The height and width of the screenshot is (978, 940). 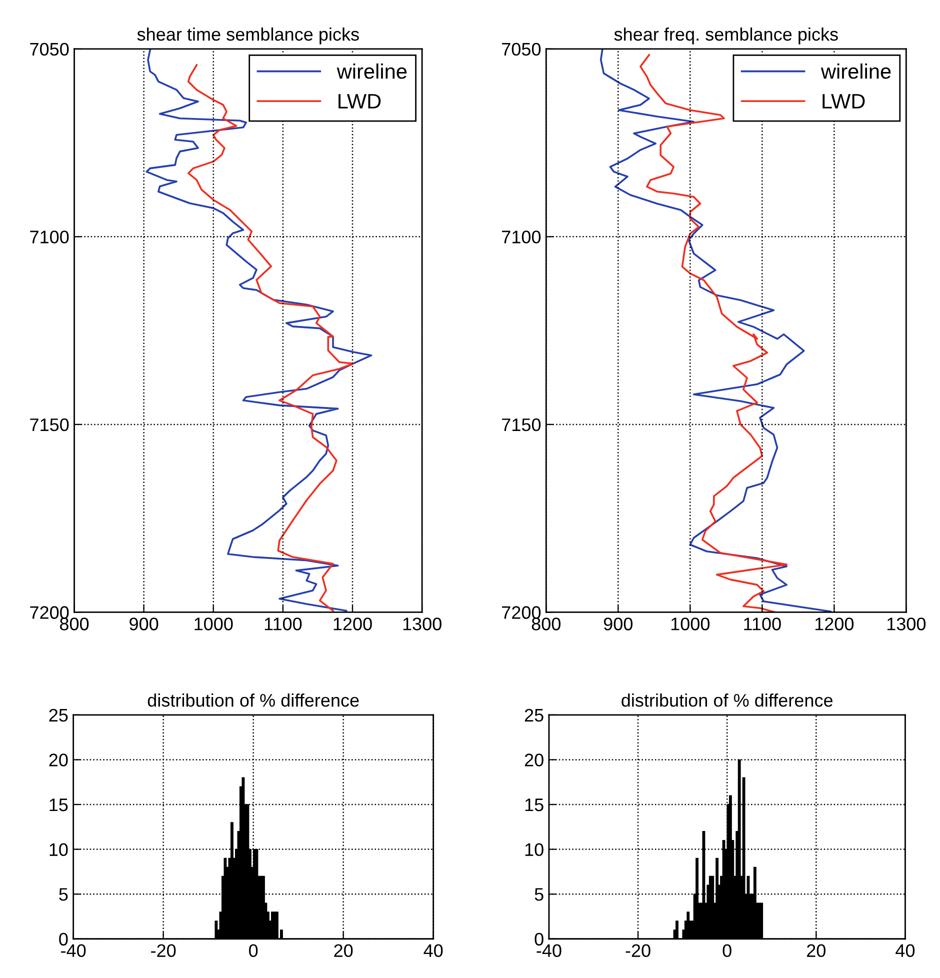 I want to click on chart-title: shear freq. semblance picks, so click(x=726, y=35).